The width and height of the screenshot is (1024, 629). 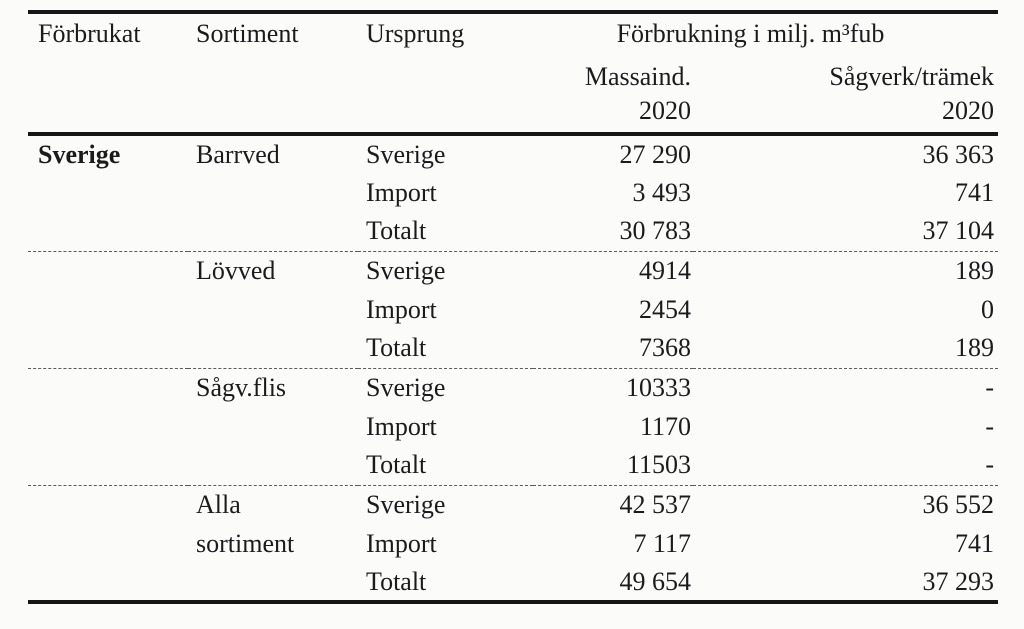 What do you see at coordinates (658, 465) in the screenshot?
I see `cell-value-massaind: 11503` at bounding box center [658, 465].